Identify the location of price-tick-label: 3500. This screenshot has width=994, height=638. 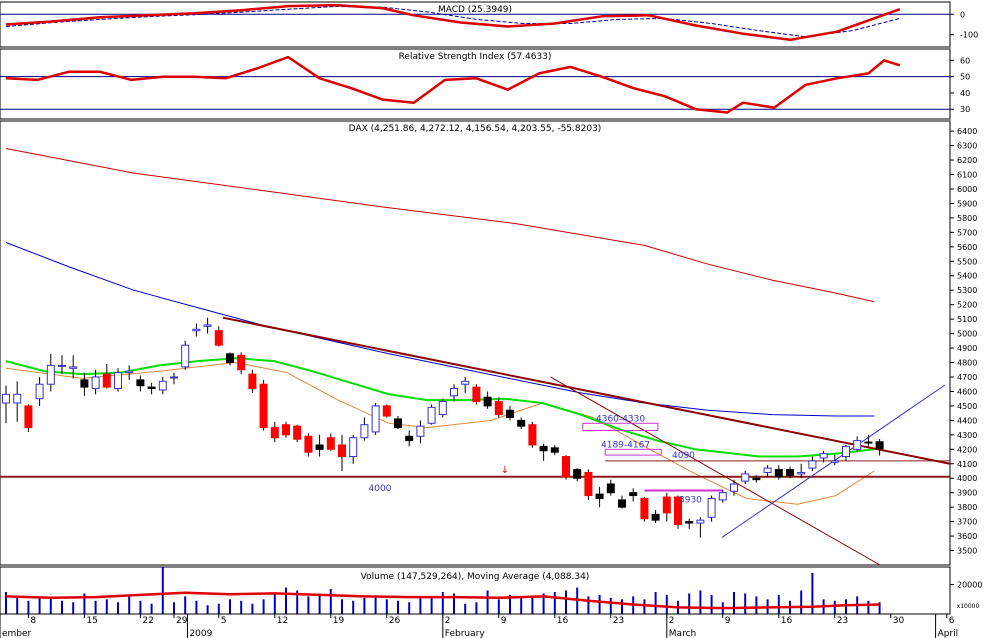
(967, 551).